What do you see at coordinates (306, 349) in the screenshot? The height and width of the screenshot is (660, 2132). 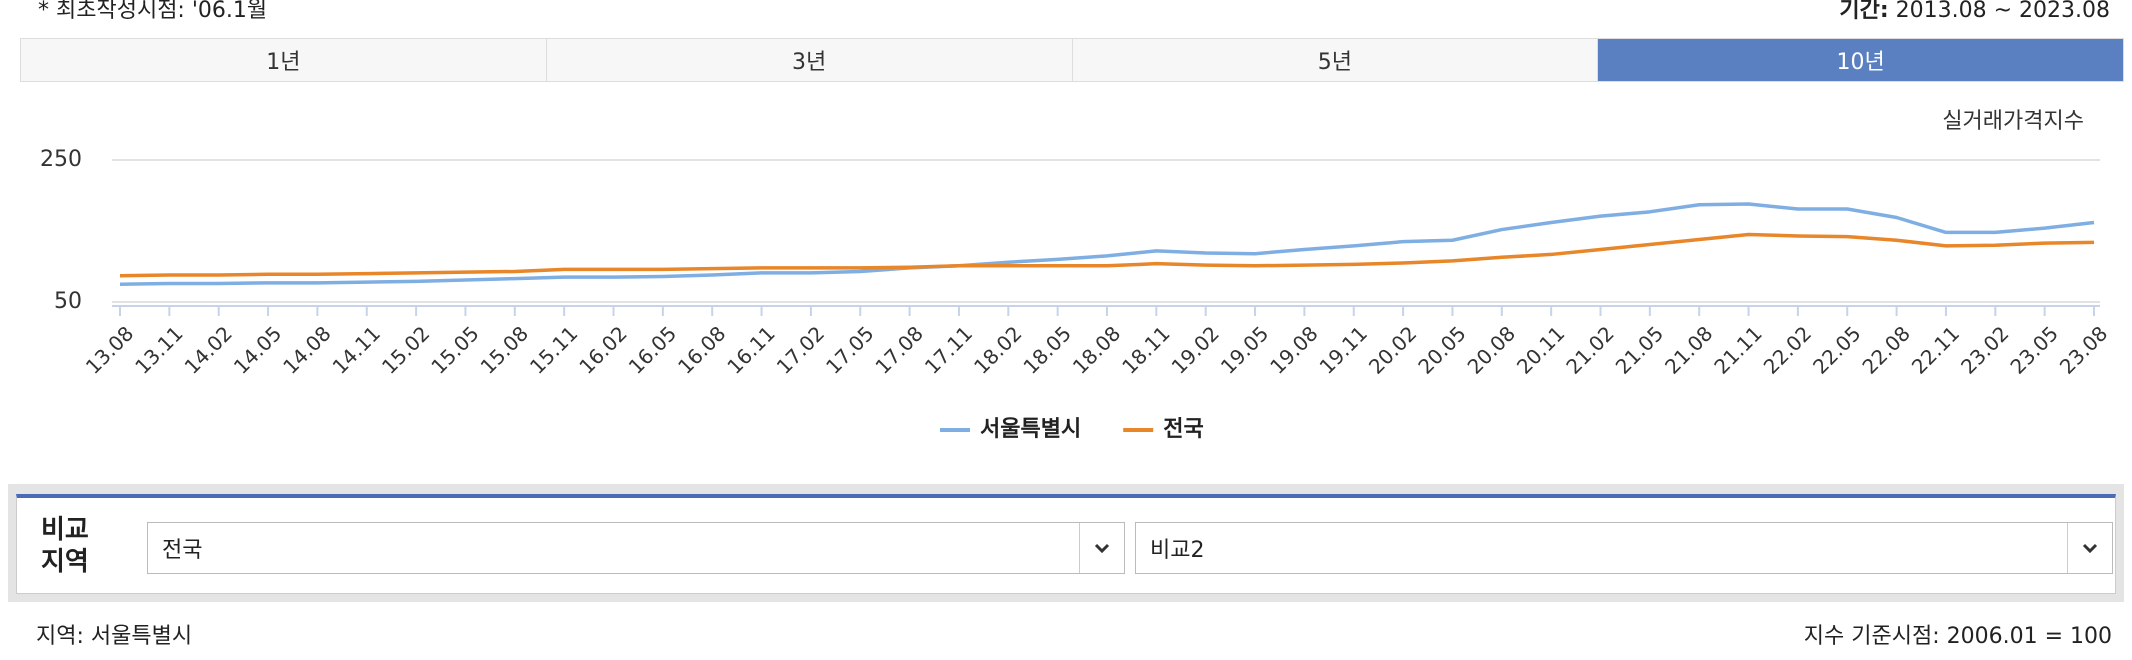 I see `x-tick-label: 14.08` at bounding box center [306, 349].